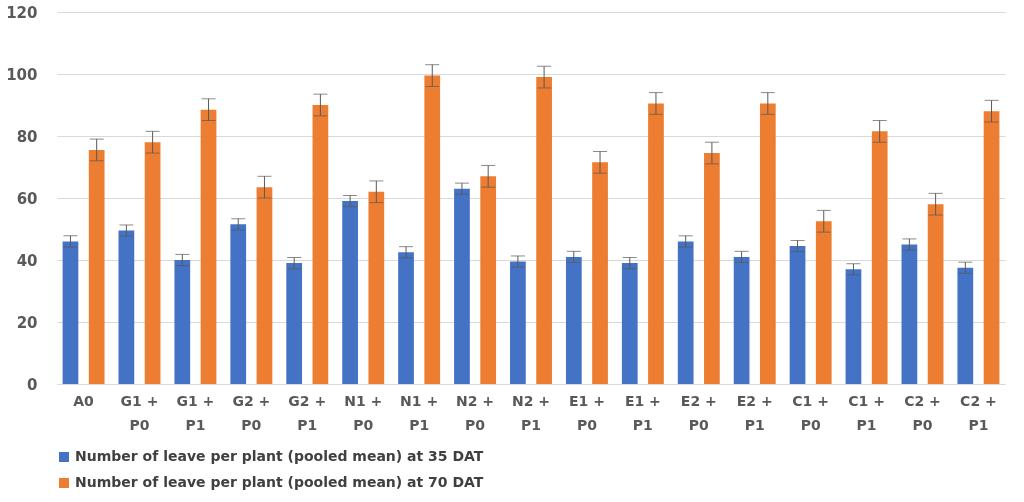  Describe the element at coordinates (586, 412) in the screenshot. I see `x-tick-label: E1 + P0` at that location.